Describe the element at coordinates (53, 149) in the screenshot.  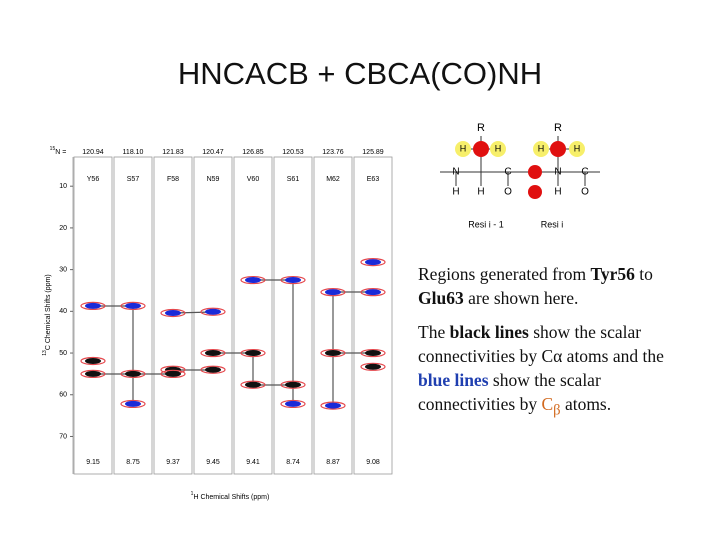
I see `superscript: 15` at that location.